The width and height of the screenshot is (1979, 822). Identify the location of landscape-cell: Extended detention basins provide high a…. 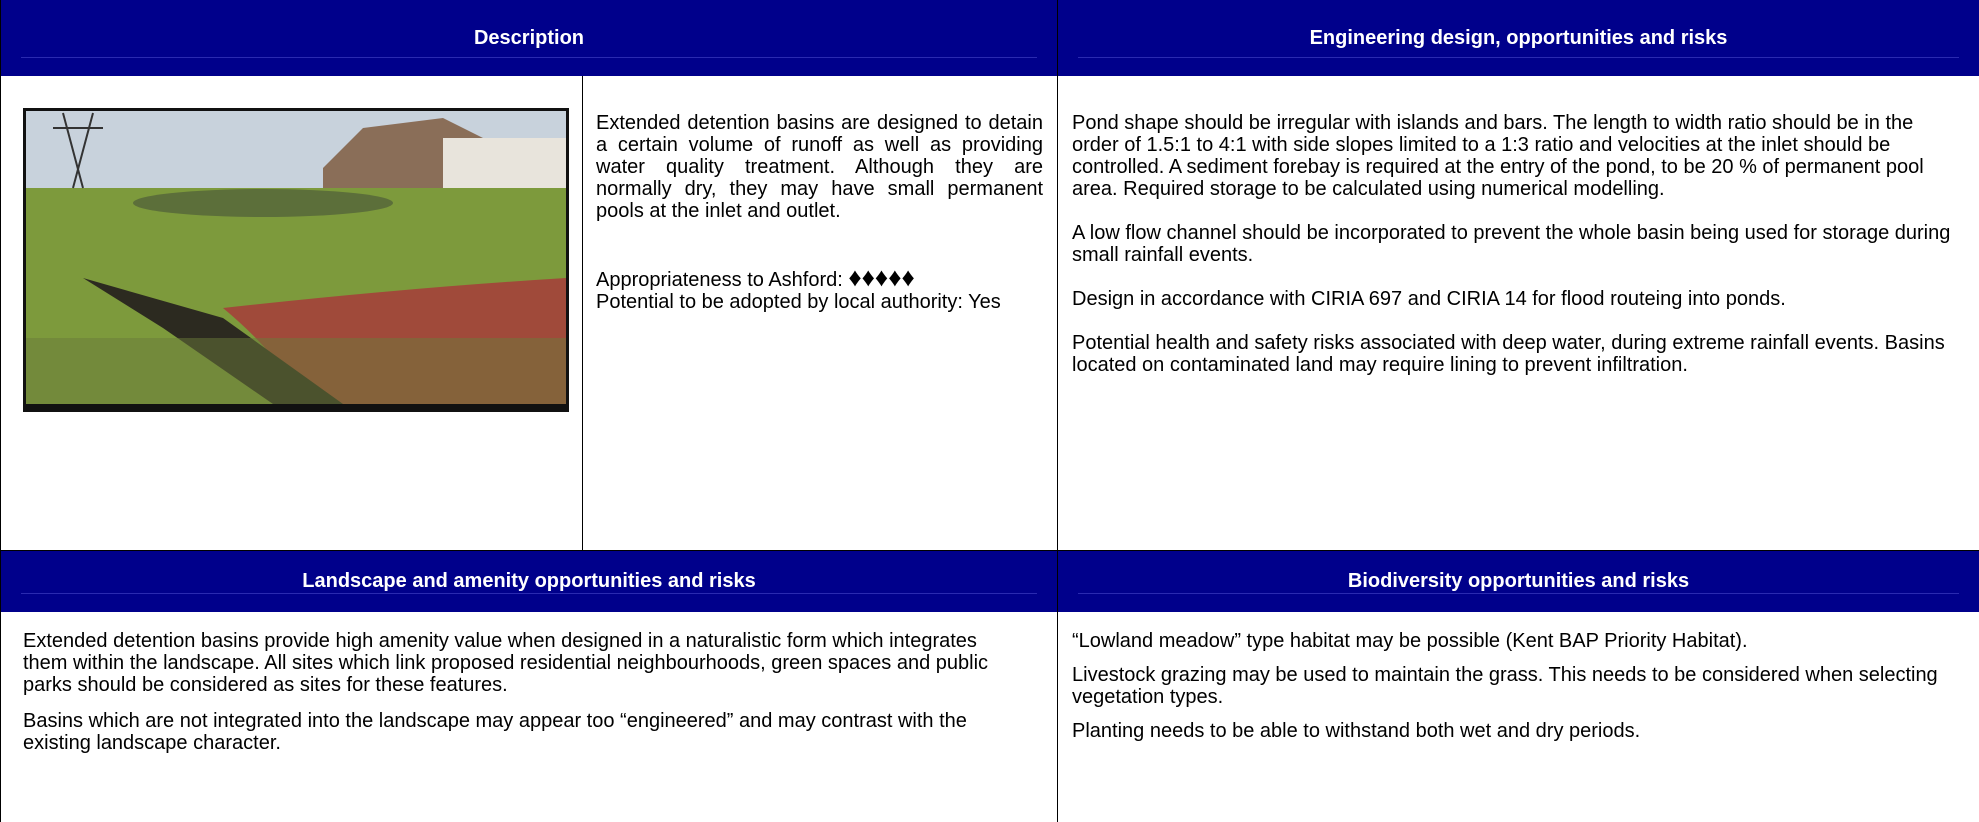
(529, 717).